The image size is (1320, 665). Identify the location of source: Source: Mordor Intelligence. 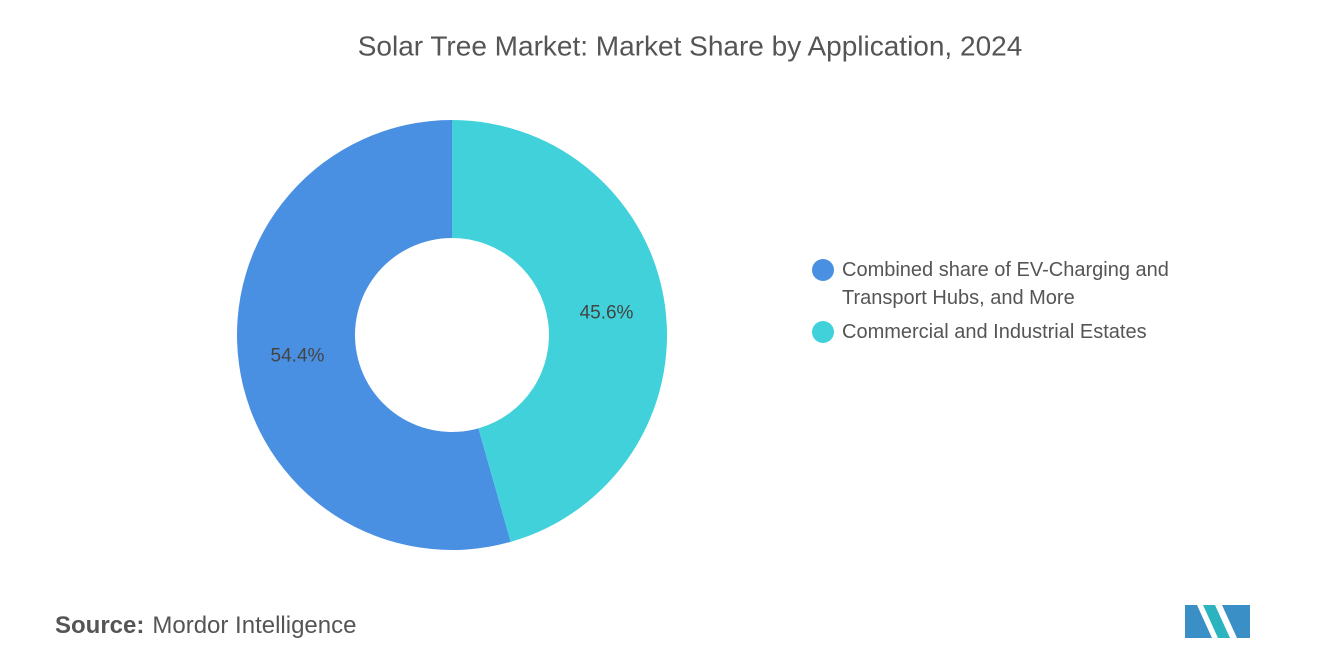
(205, 626).